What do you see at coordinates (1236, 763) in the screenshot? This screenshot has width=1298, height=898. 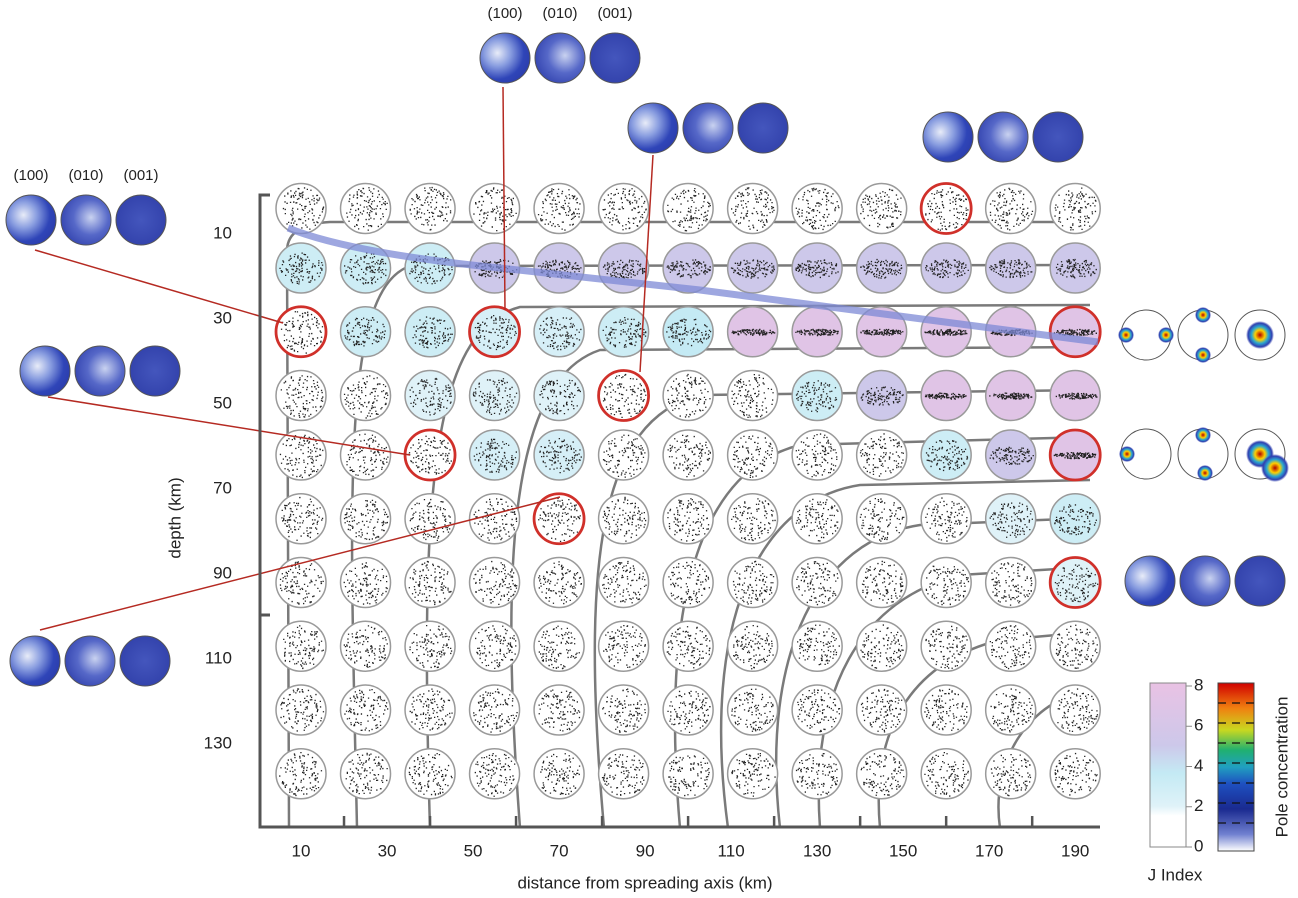 I see `pole-colorbar-ticks` at bounding box center [1236, 763].